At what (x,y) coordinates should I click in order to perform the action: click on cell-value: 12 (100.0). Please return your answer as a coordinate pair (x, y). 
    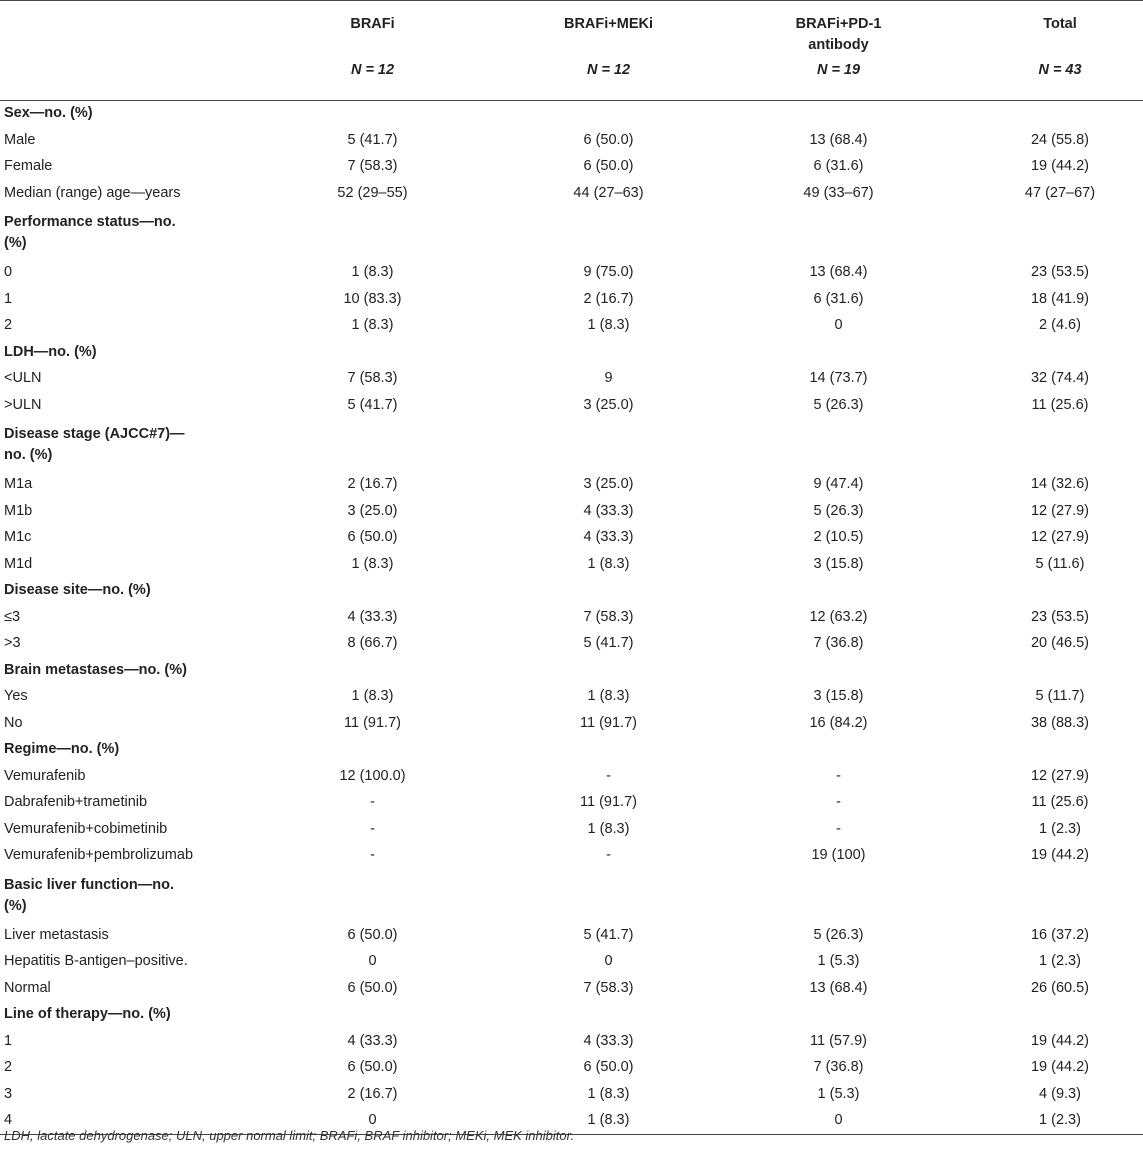
    Looking at the image, I should click on (372, 775).